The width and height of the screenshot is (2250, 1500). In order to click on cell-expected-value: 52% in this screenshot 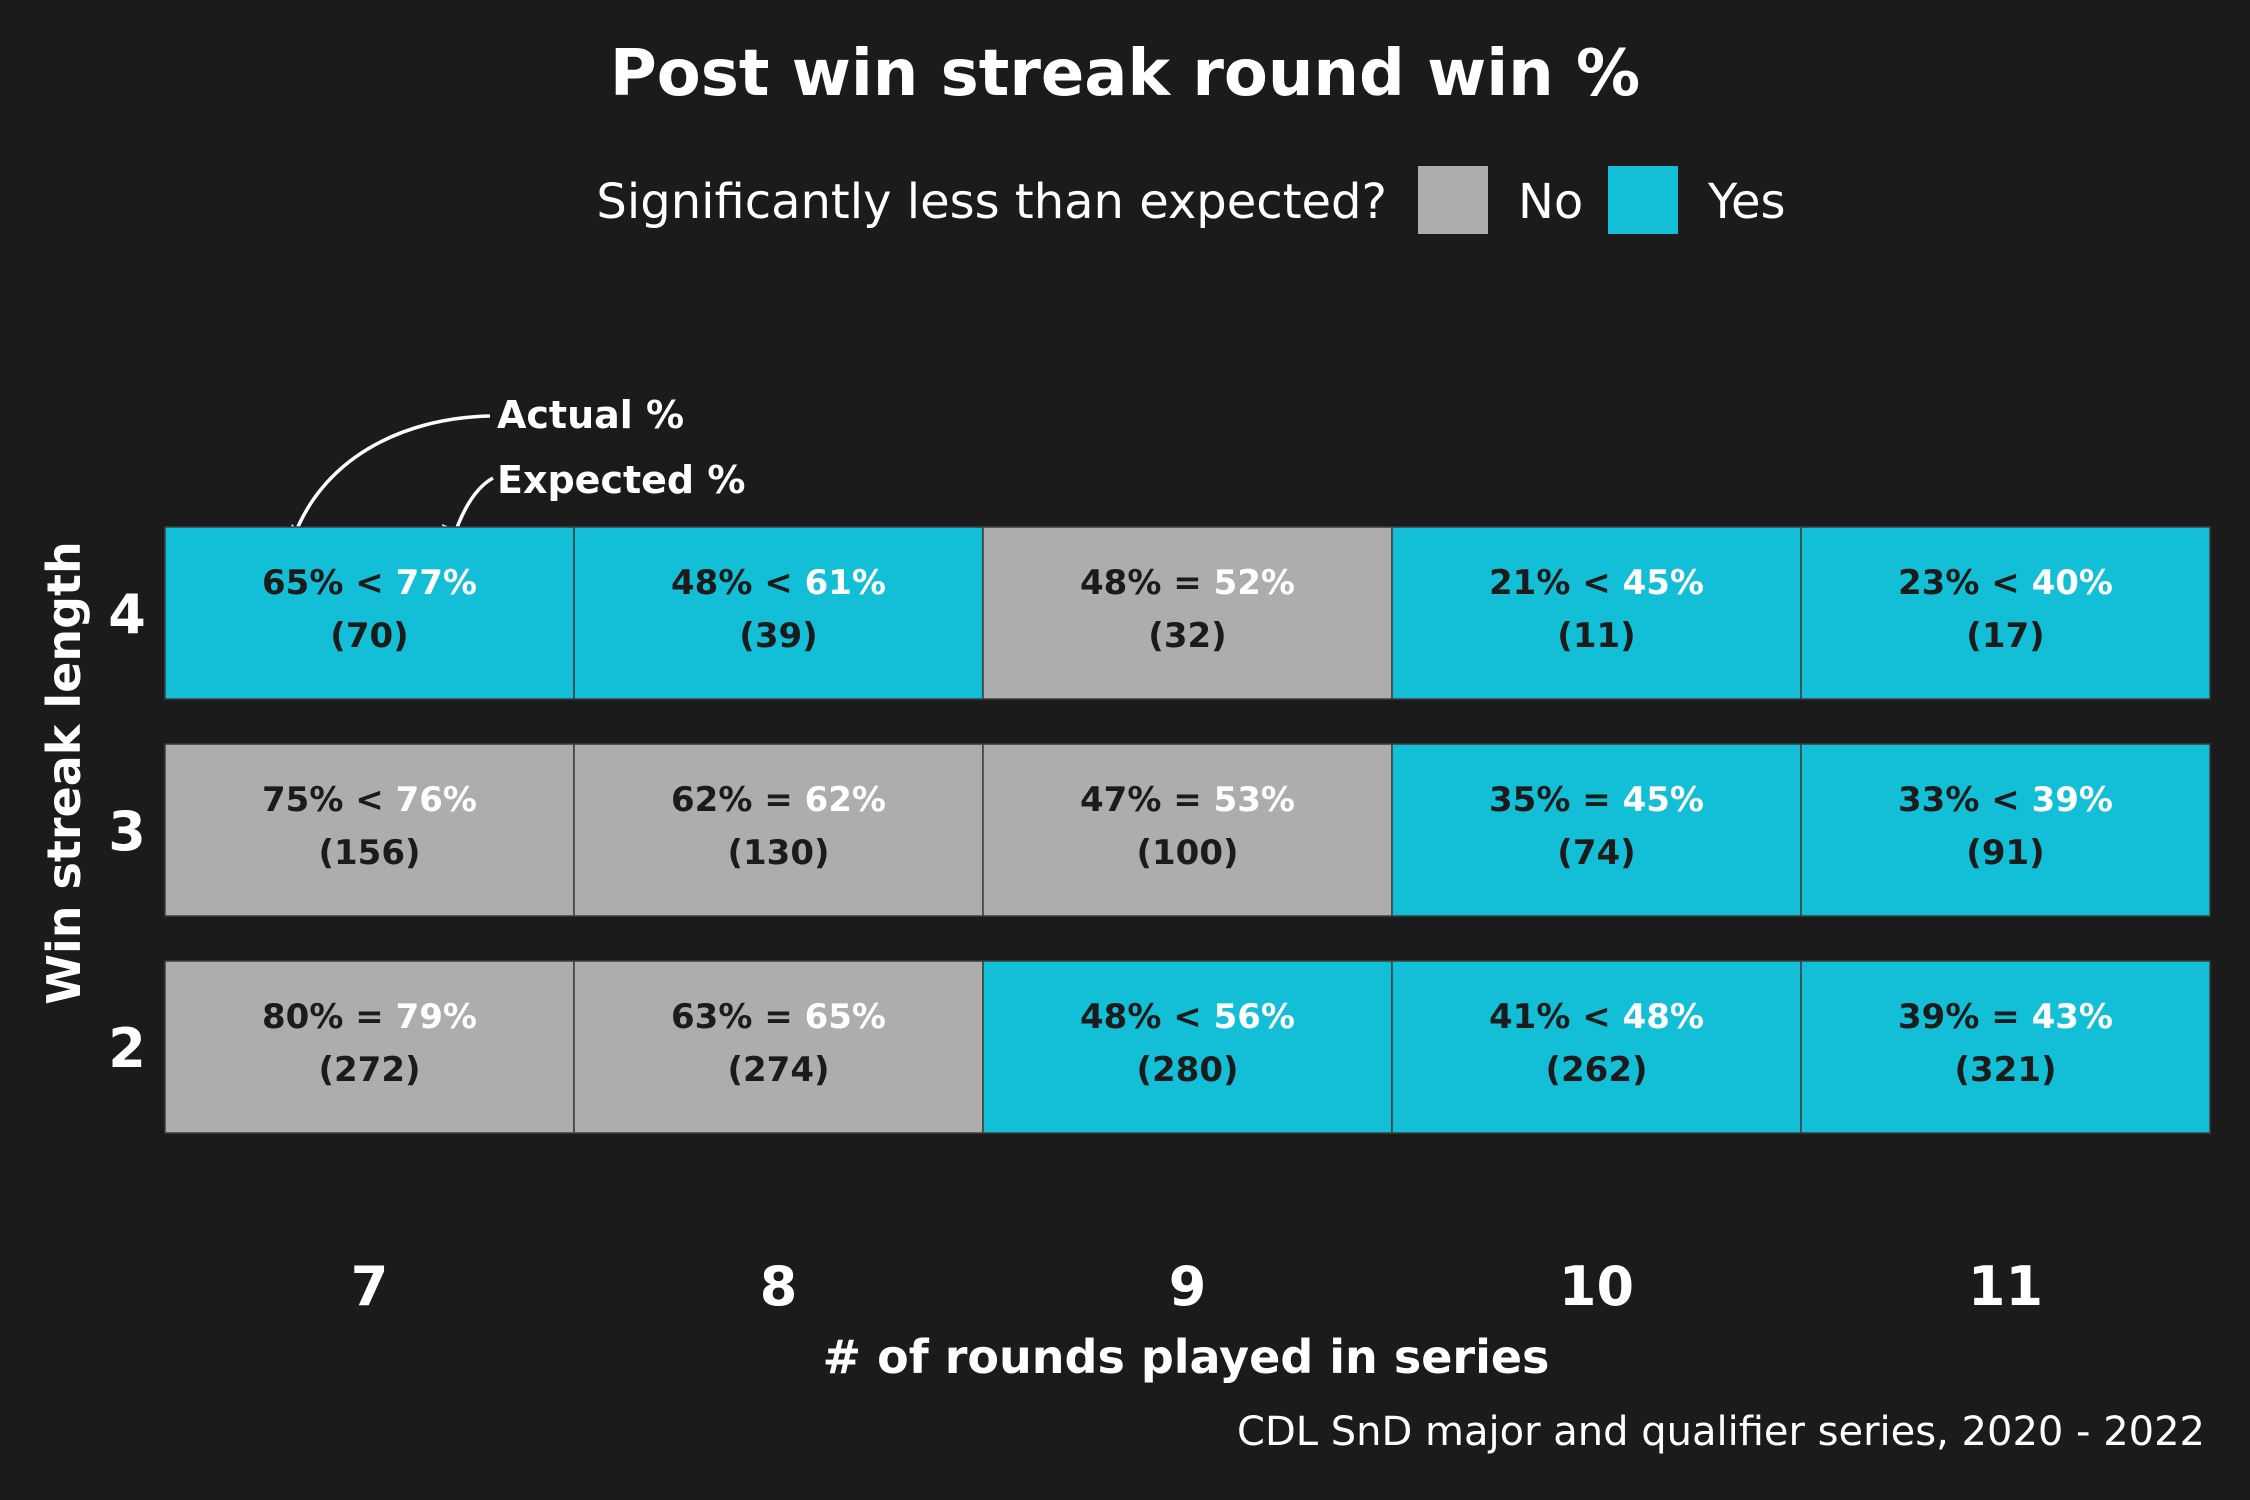, I will do `click(1254, 583)`.